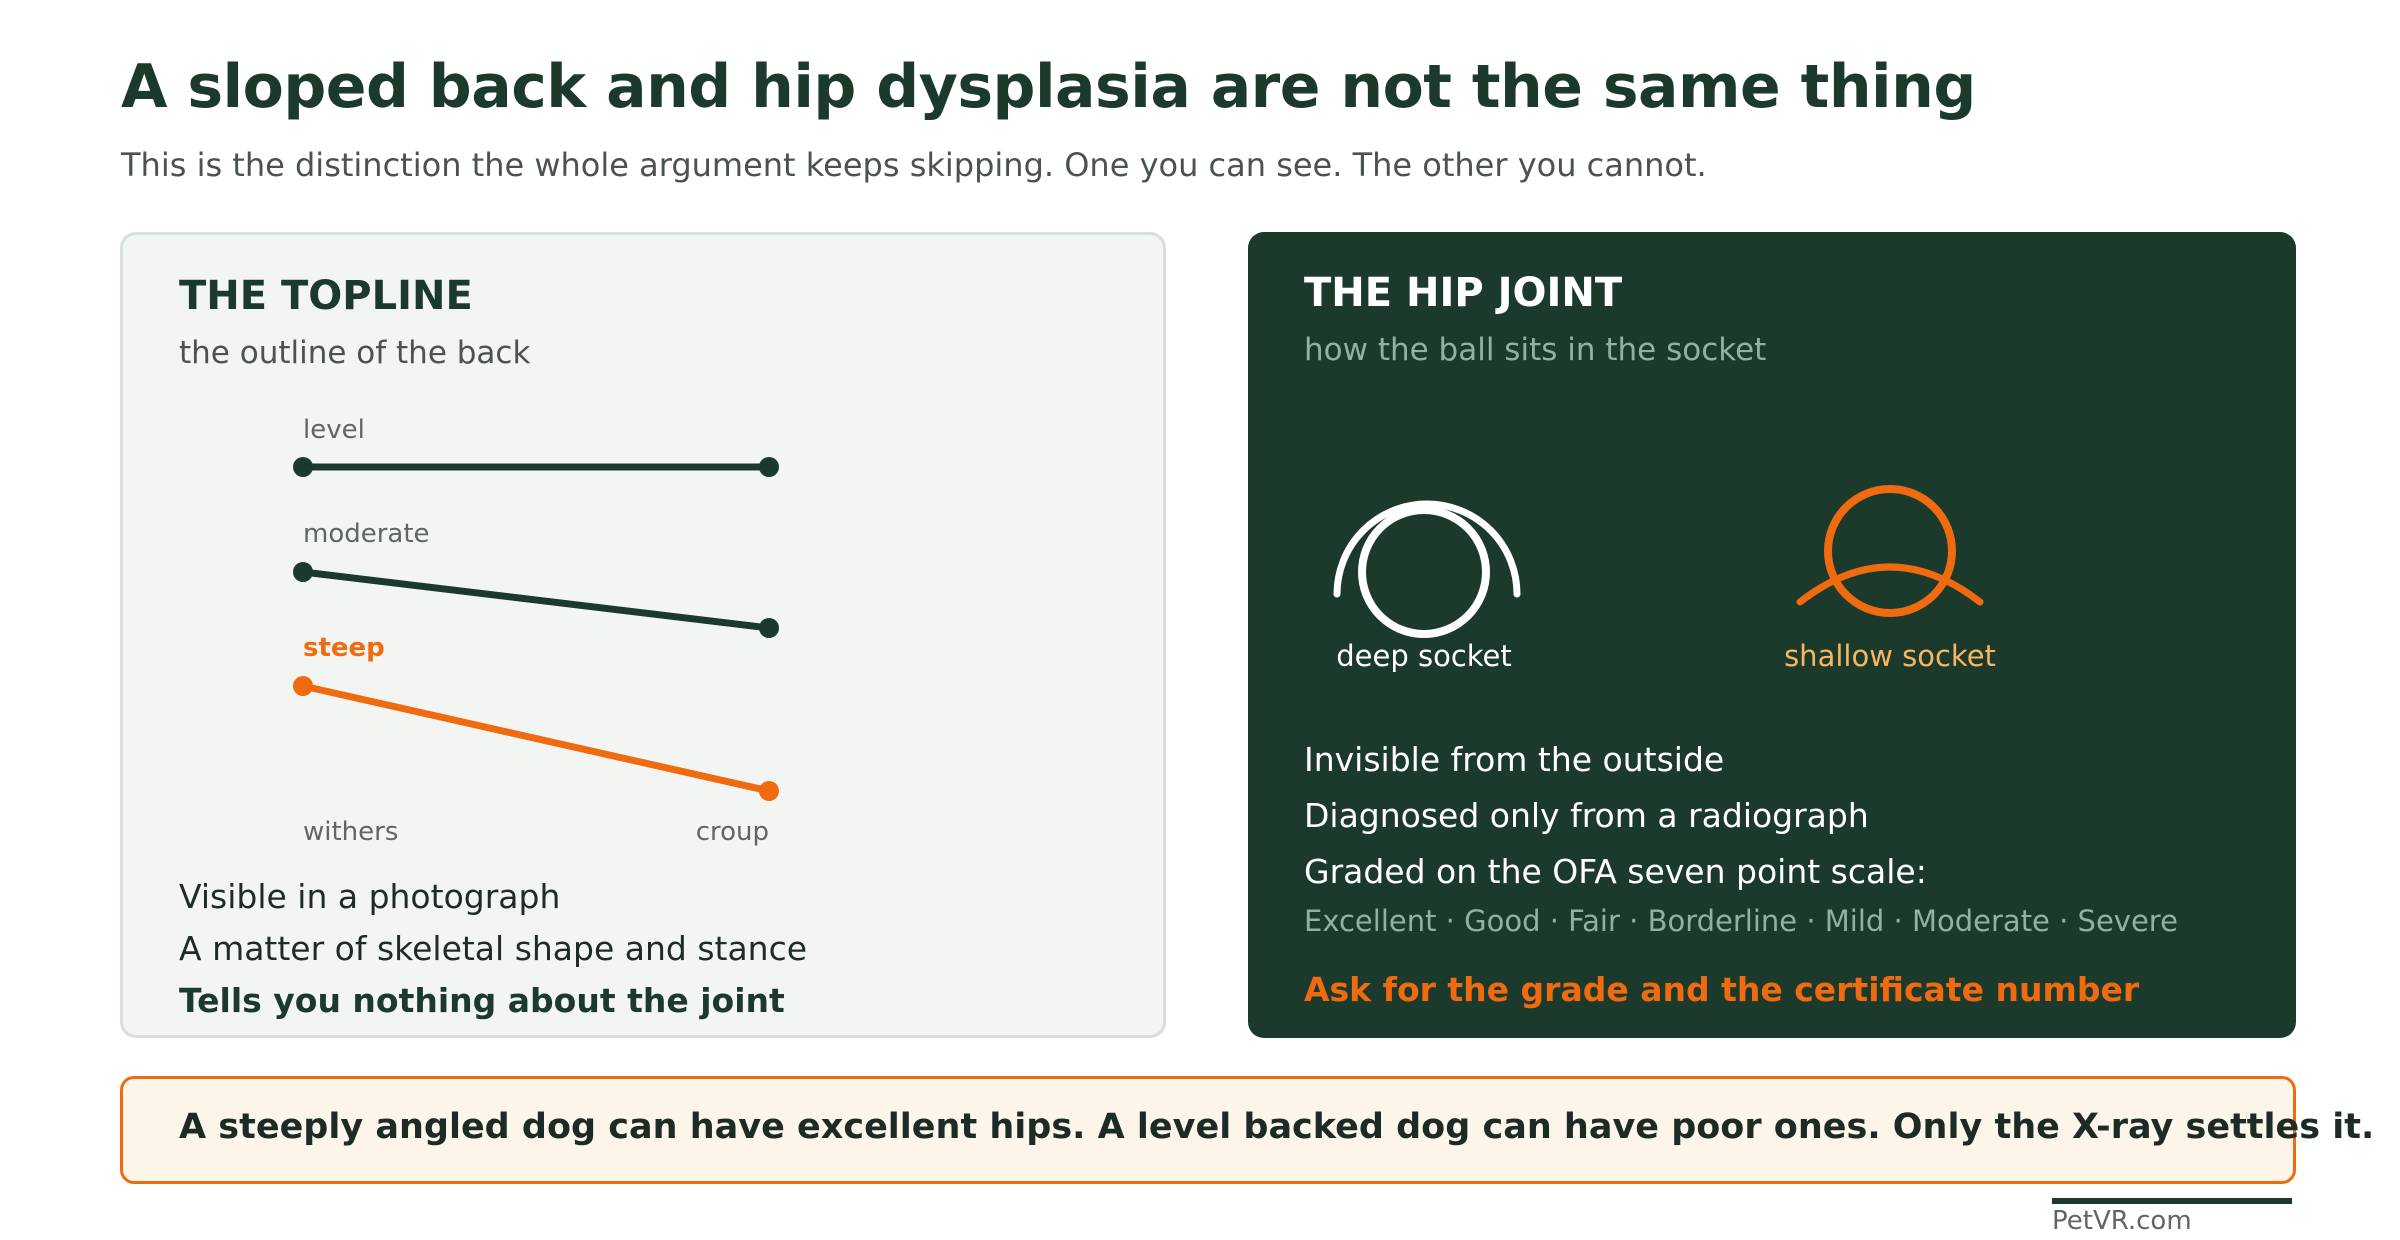  Describe the element at coordinates (482, 1000) in the screenshot. I see `topline-fact-key: Tells you nothing about the joint` at that location.